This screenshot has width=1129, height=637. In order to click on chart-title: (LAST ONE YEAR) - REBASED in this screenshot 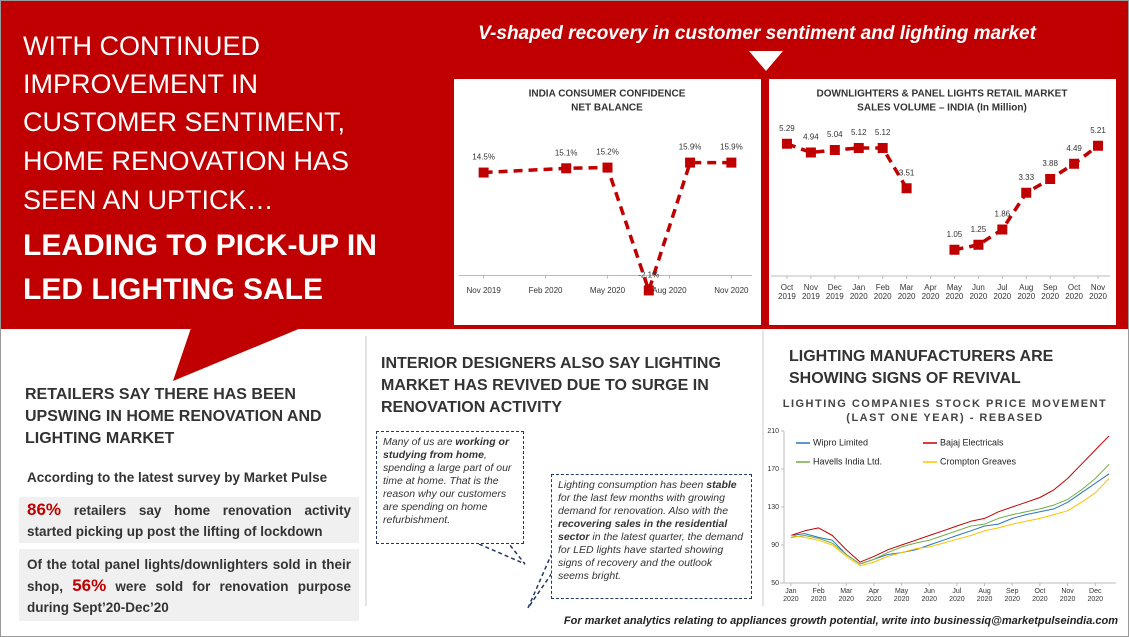, I will do `click(944, 418)`.